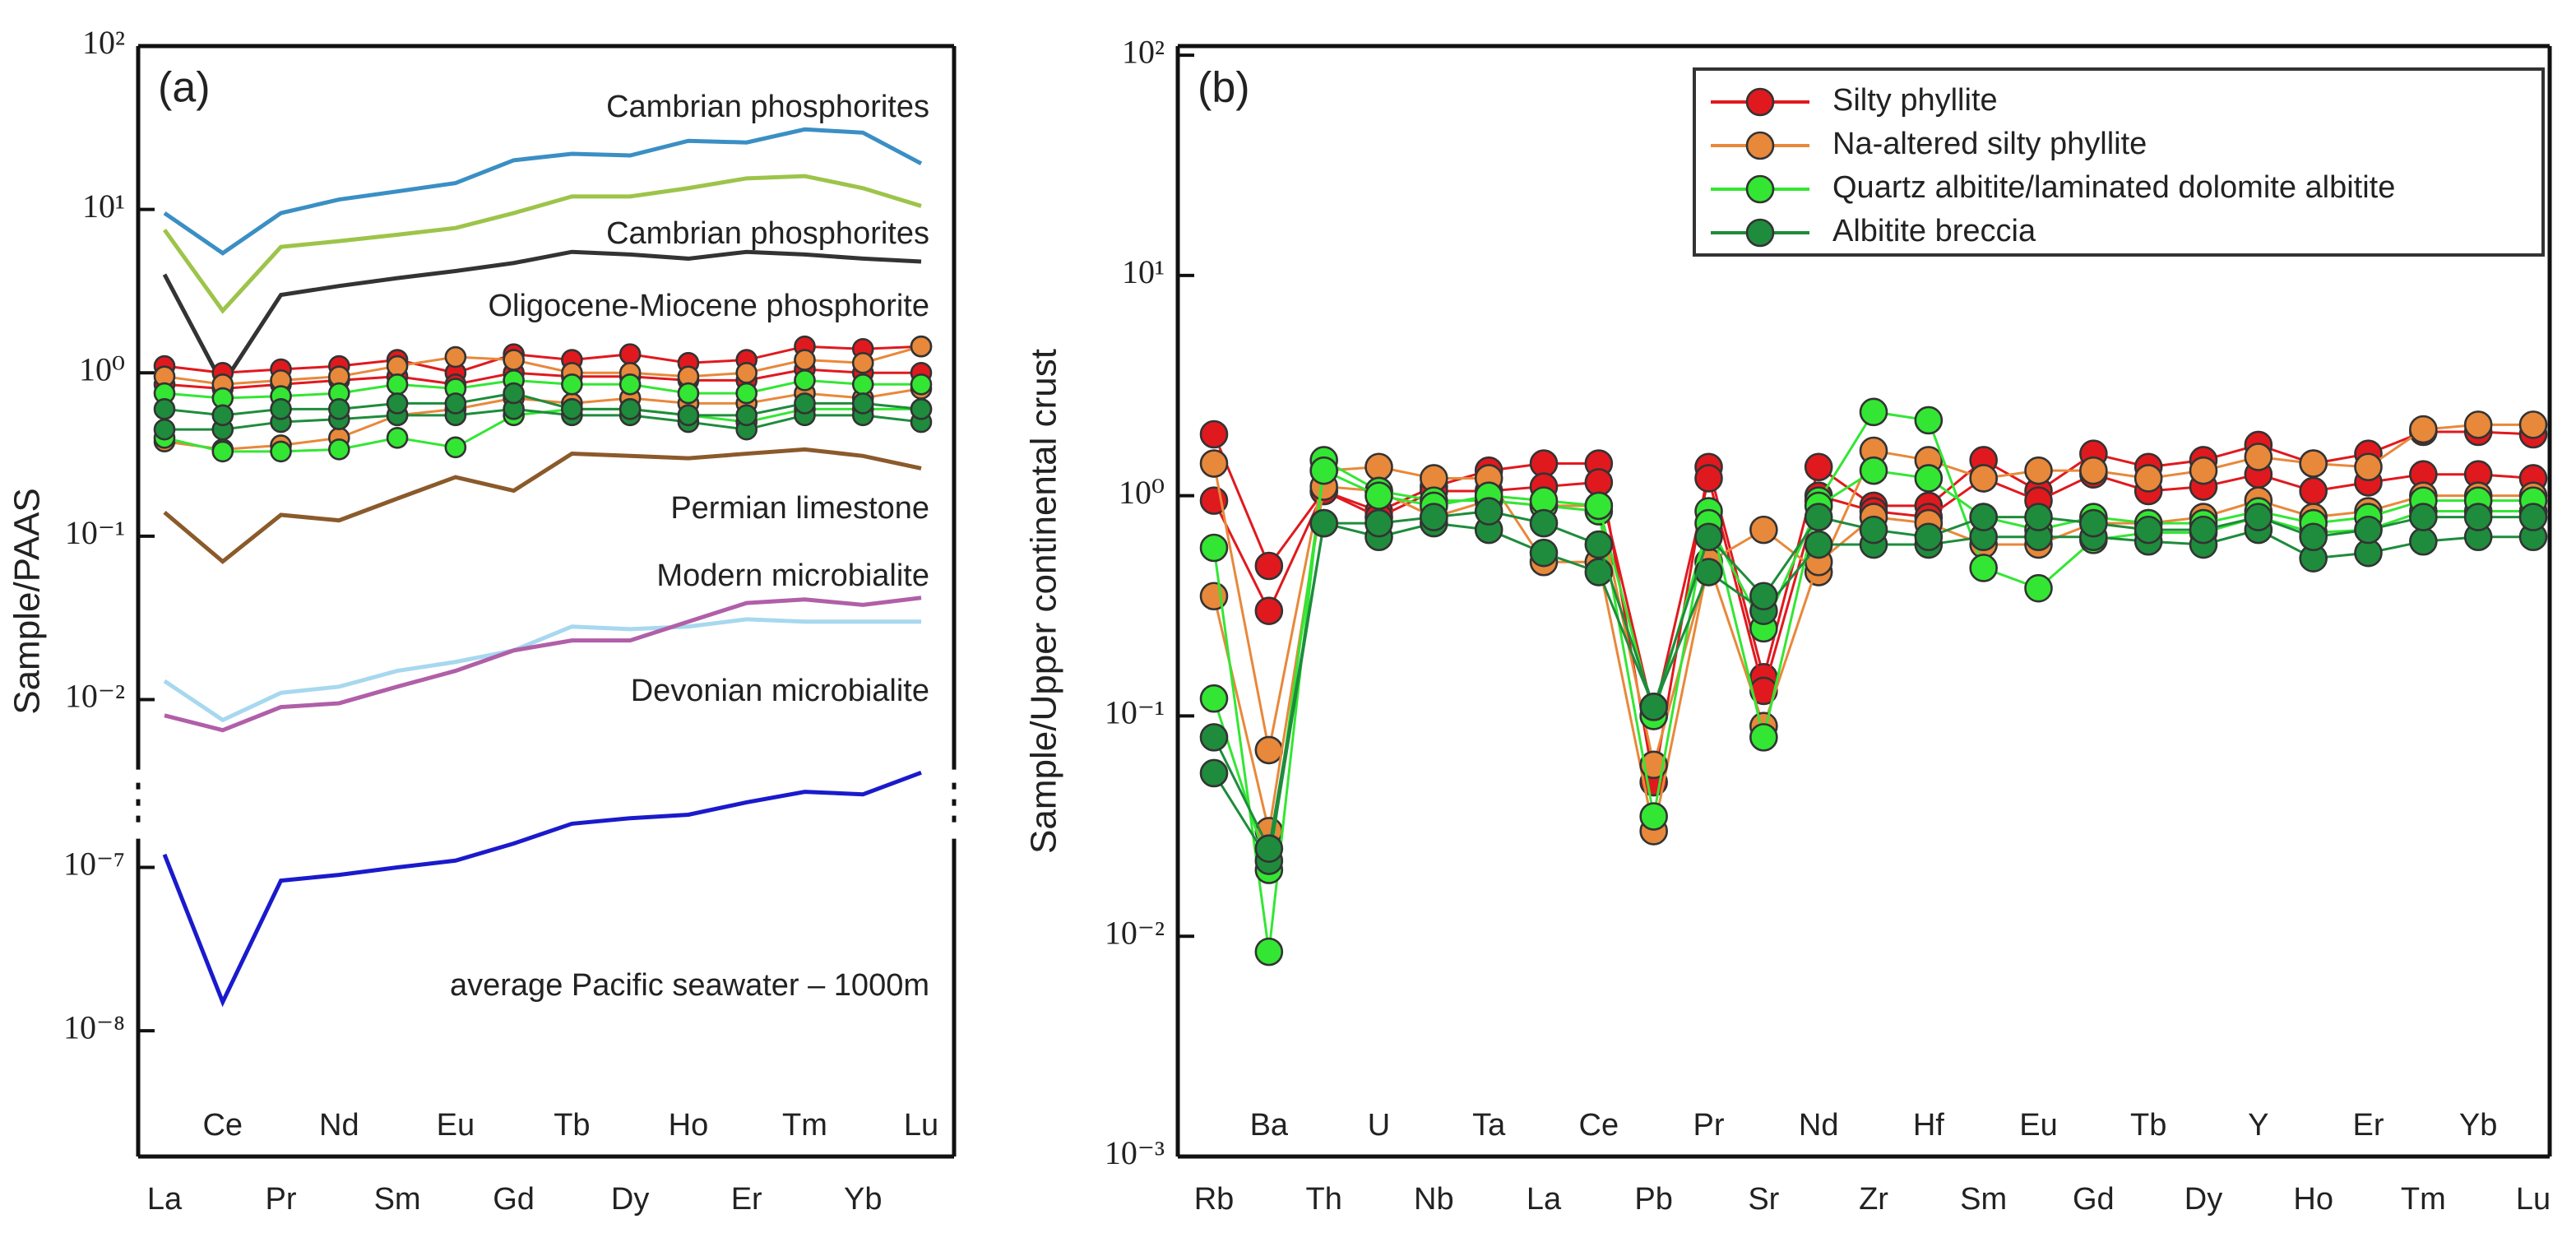 The image size is (2576, 1233). What do you see at coordinates (1915, 100) in the screenshot?
I see `legend-label: Silty phyllite` at bounding box center [1915, 100].